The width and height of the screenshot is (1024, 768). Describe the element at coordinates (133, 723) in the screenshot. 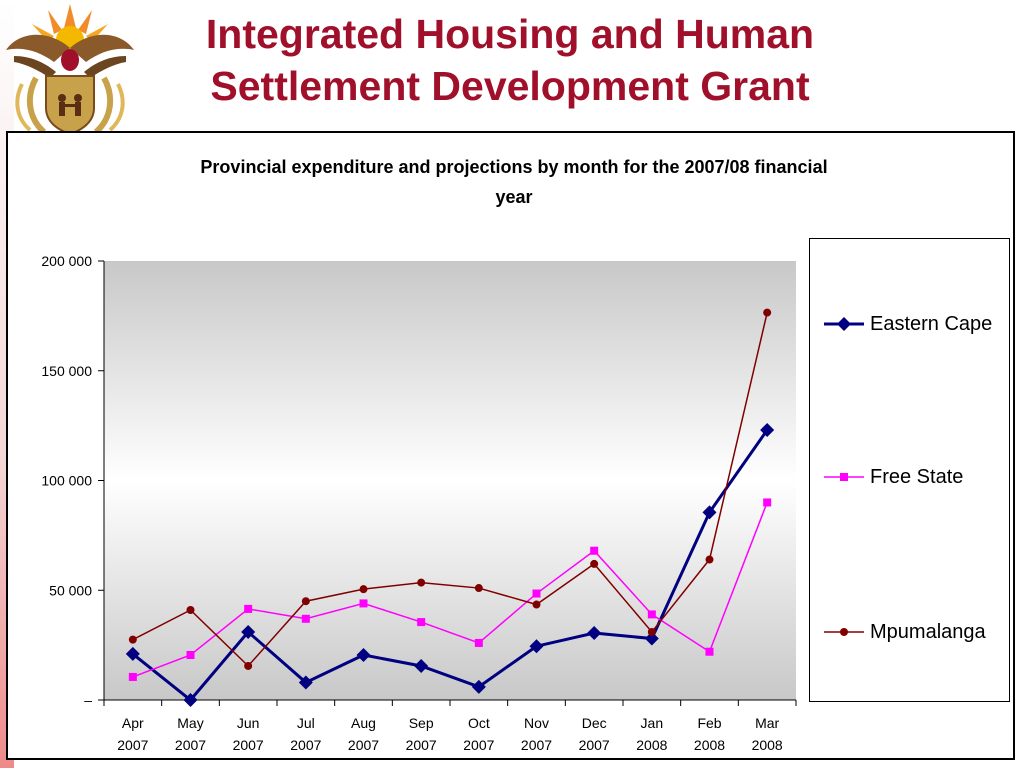

I see `x-tick-label-month: Apr` at that location.